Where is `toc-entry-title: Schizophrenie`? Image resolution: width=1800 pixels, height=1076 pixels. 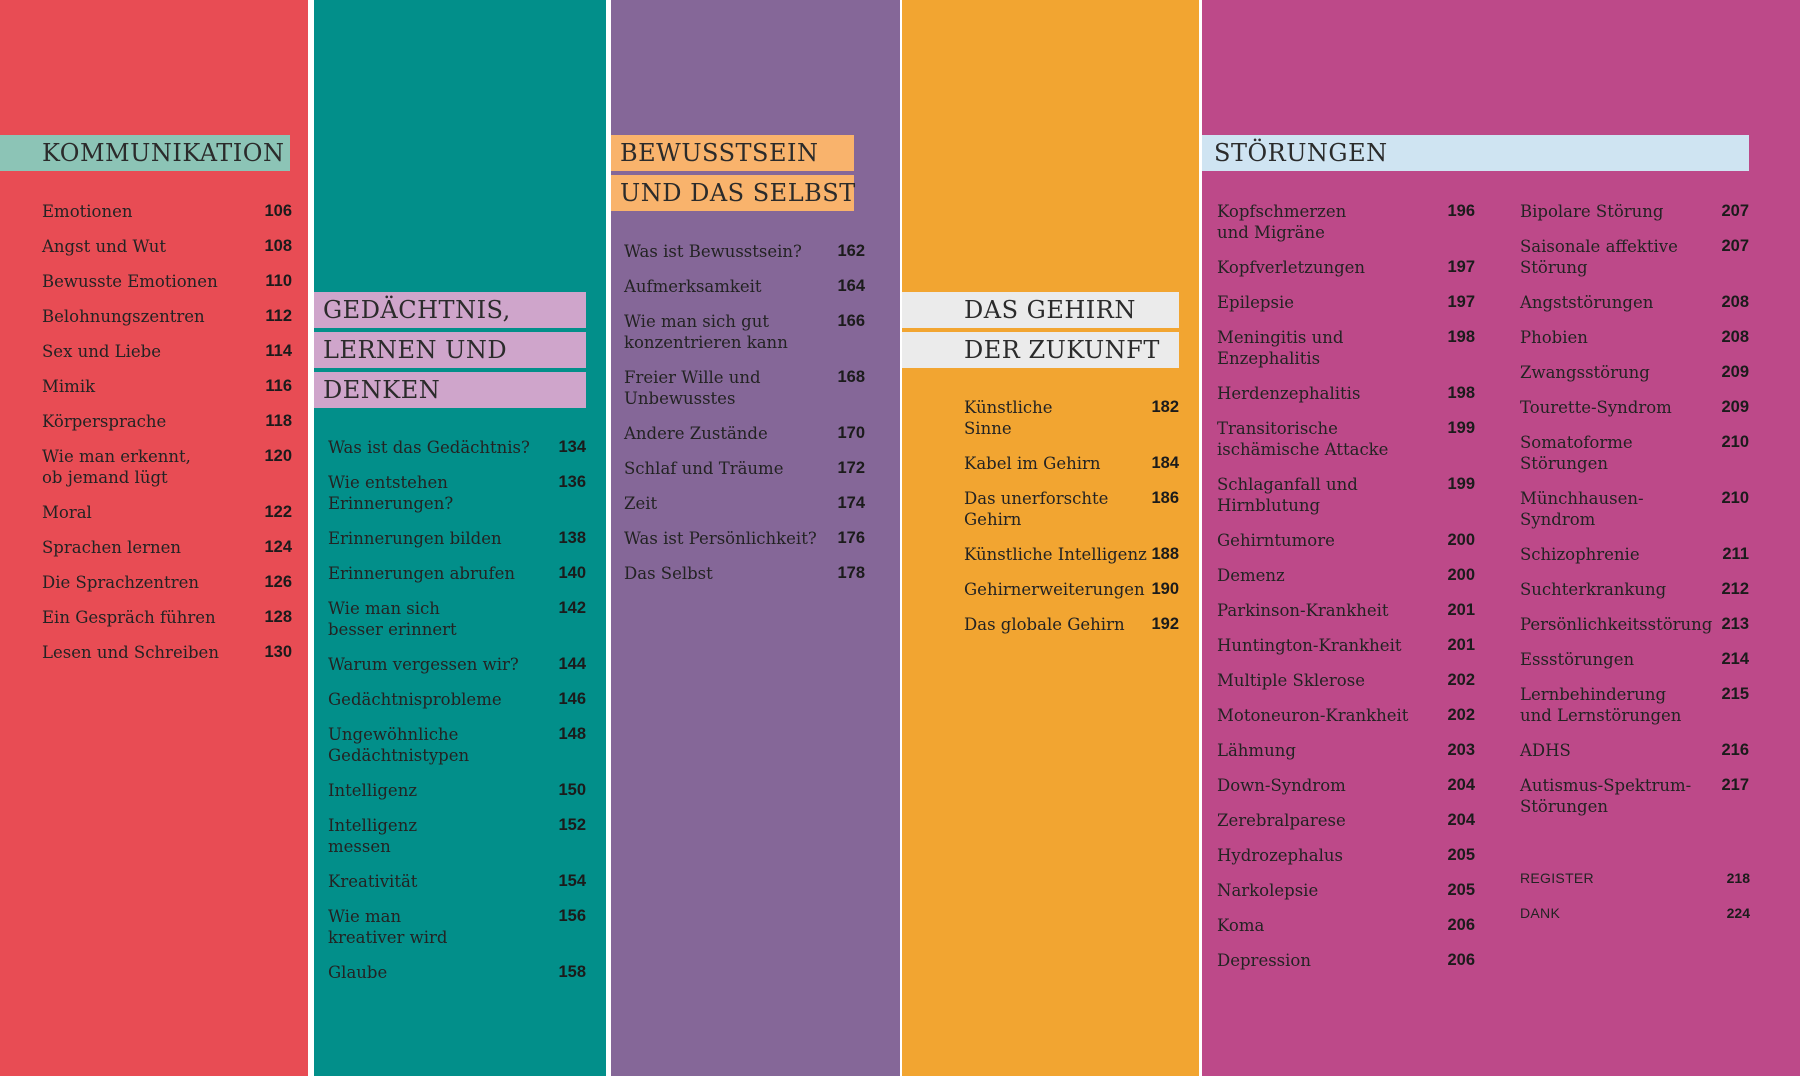
toc-entry-title: Schizophrenie is located at coordinates (1580, 554).